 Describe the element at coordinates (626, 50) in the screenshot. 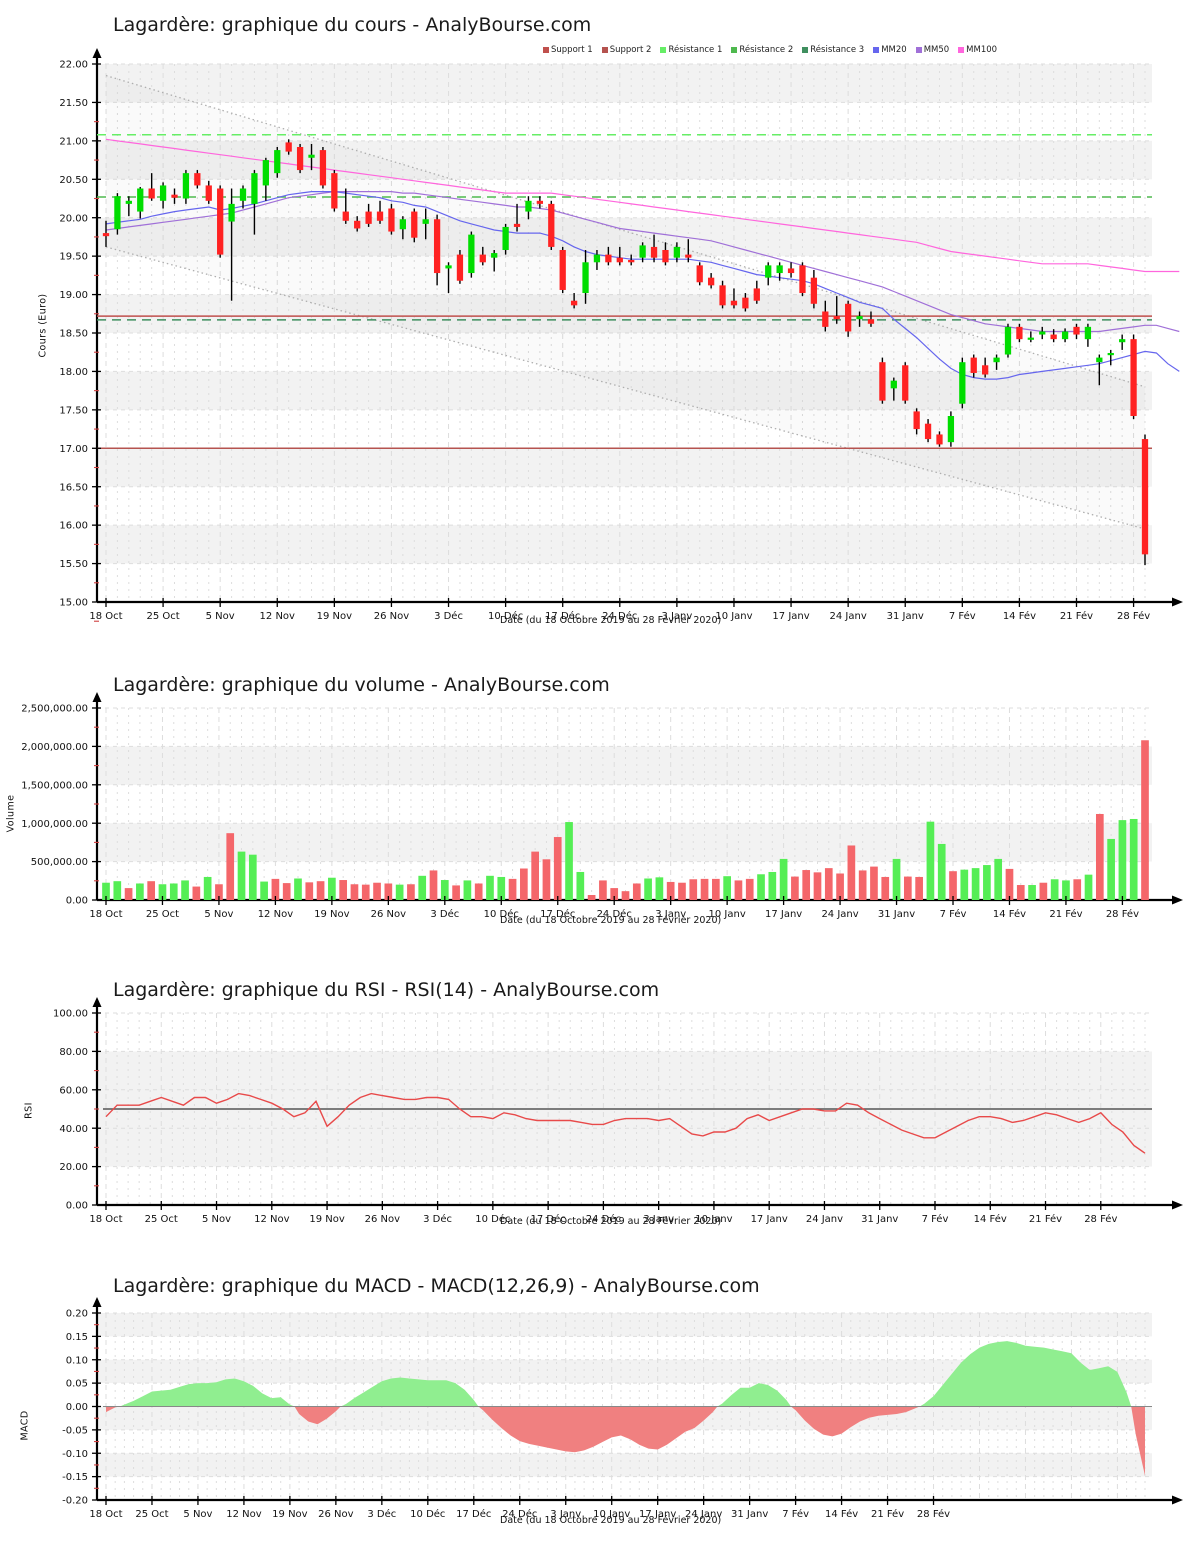

I see `legend-item-support-2: Support 2` at that location.